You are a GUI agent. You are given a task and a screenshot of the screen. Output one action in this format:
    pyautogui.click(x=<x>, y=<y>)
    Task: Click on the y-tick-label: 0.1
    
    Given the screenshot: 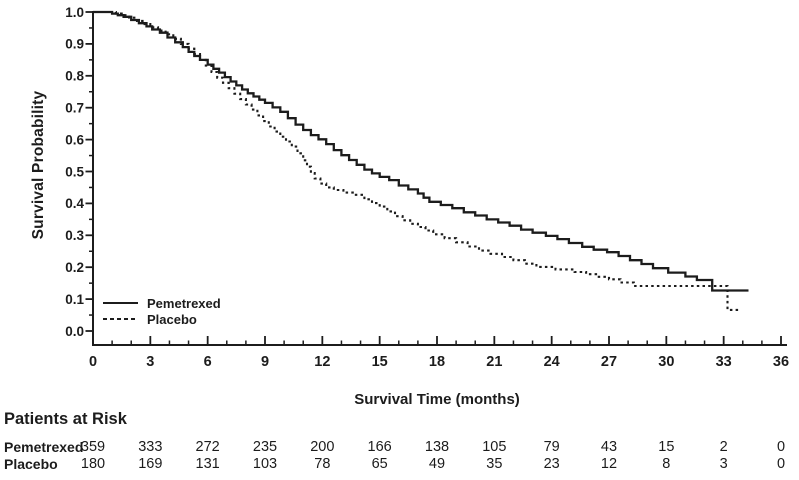 What is the action you would take?
    pyautogui.click(x=74, y=299)
    